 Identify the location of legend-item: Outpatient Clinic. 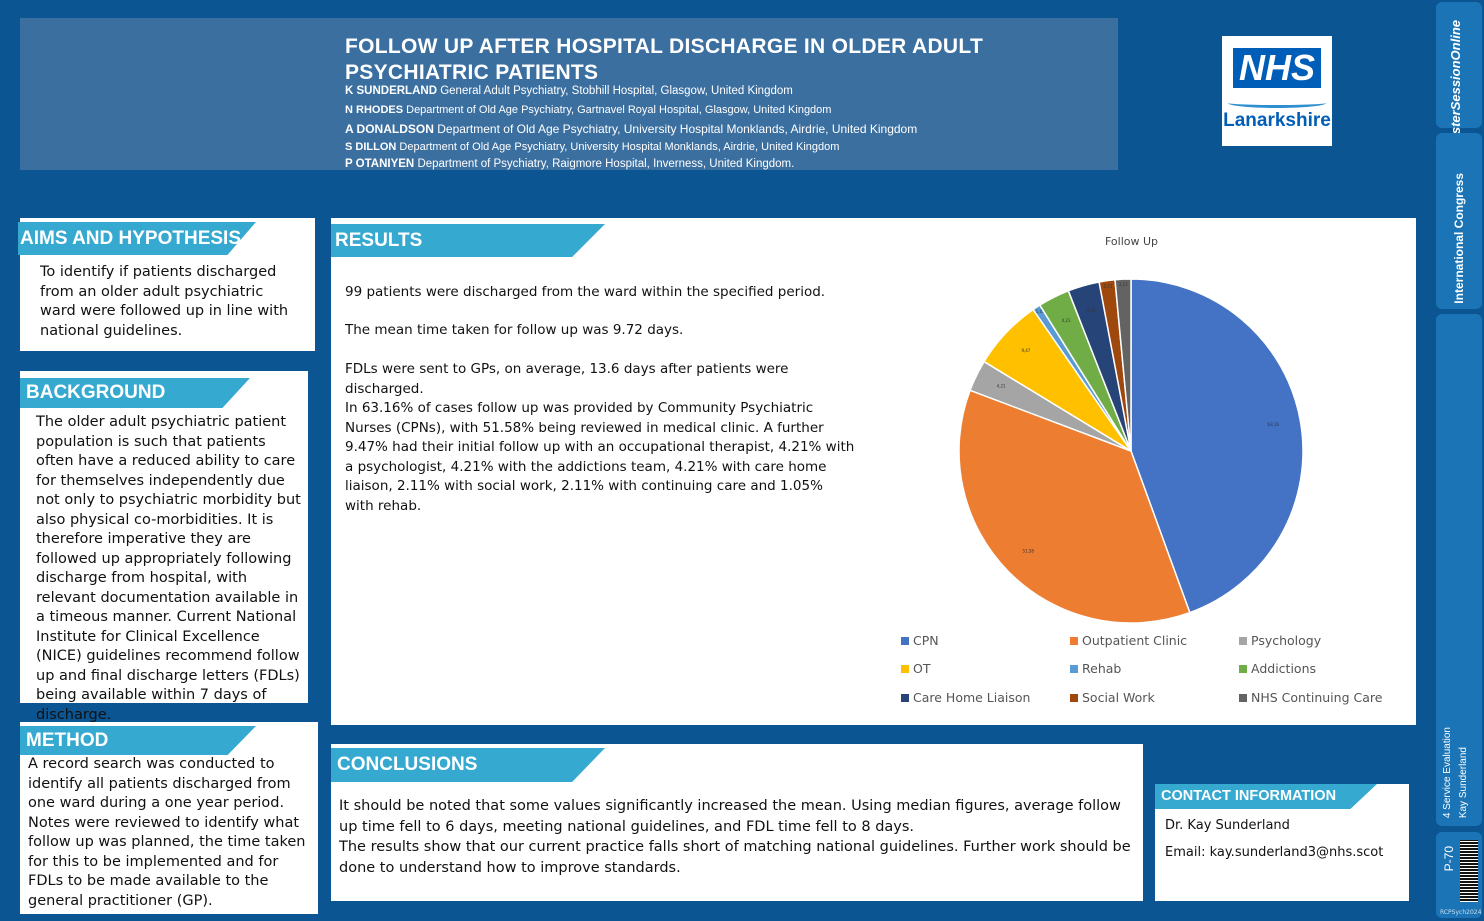
(1128, 640).